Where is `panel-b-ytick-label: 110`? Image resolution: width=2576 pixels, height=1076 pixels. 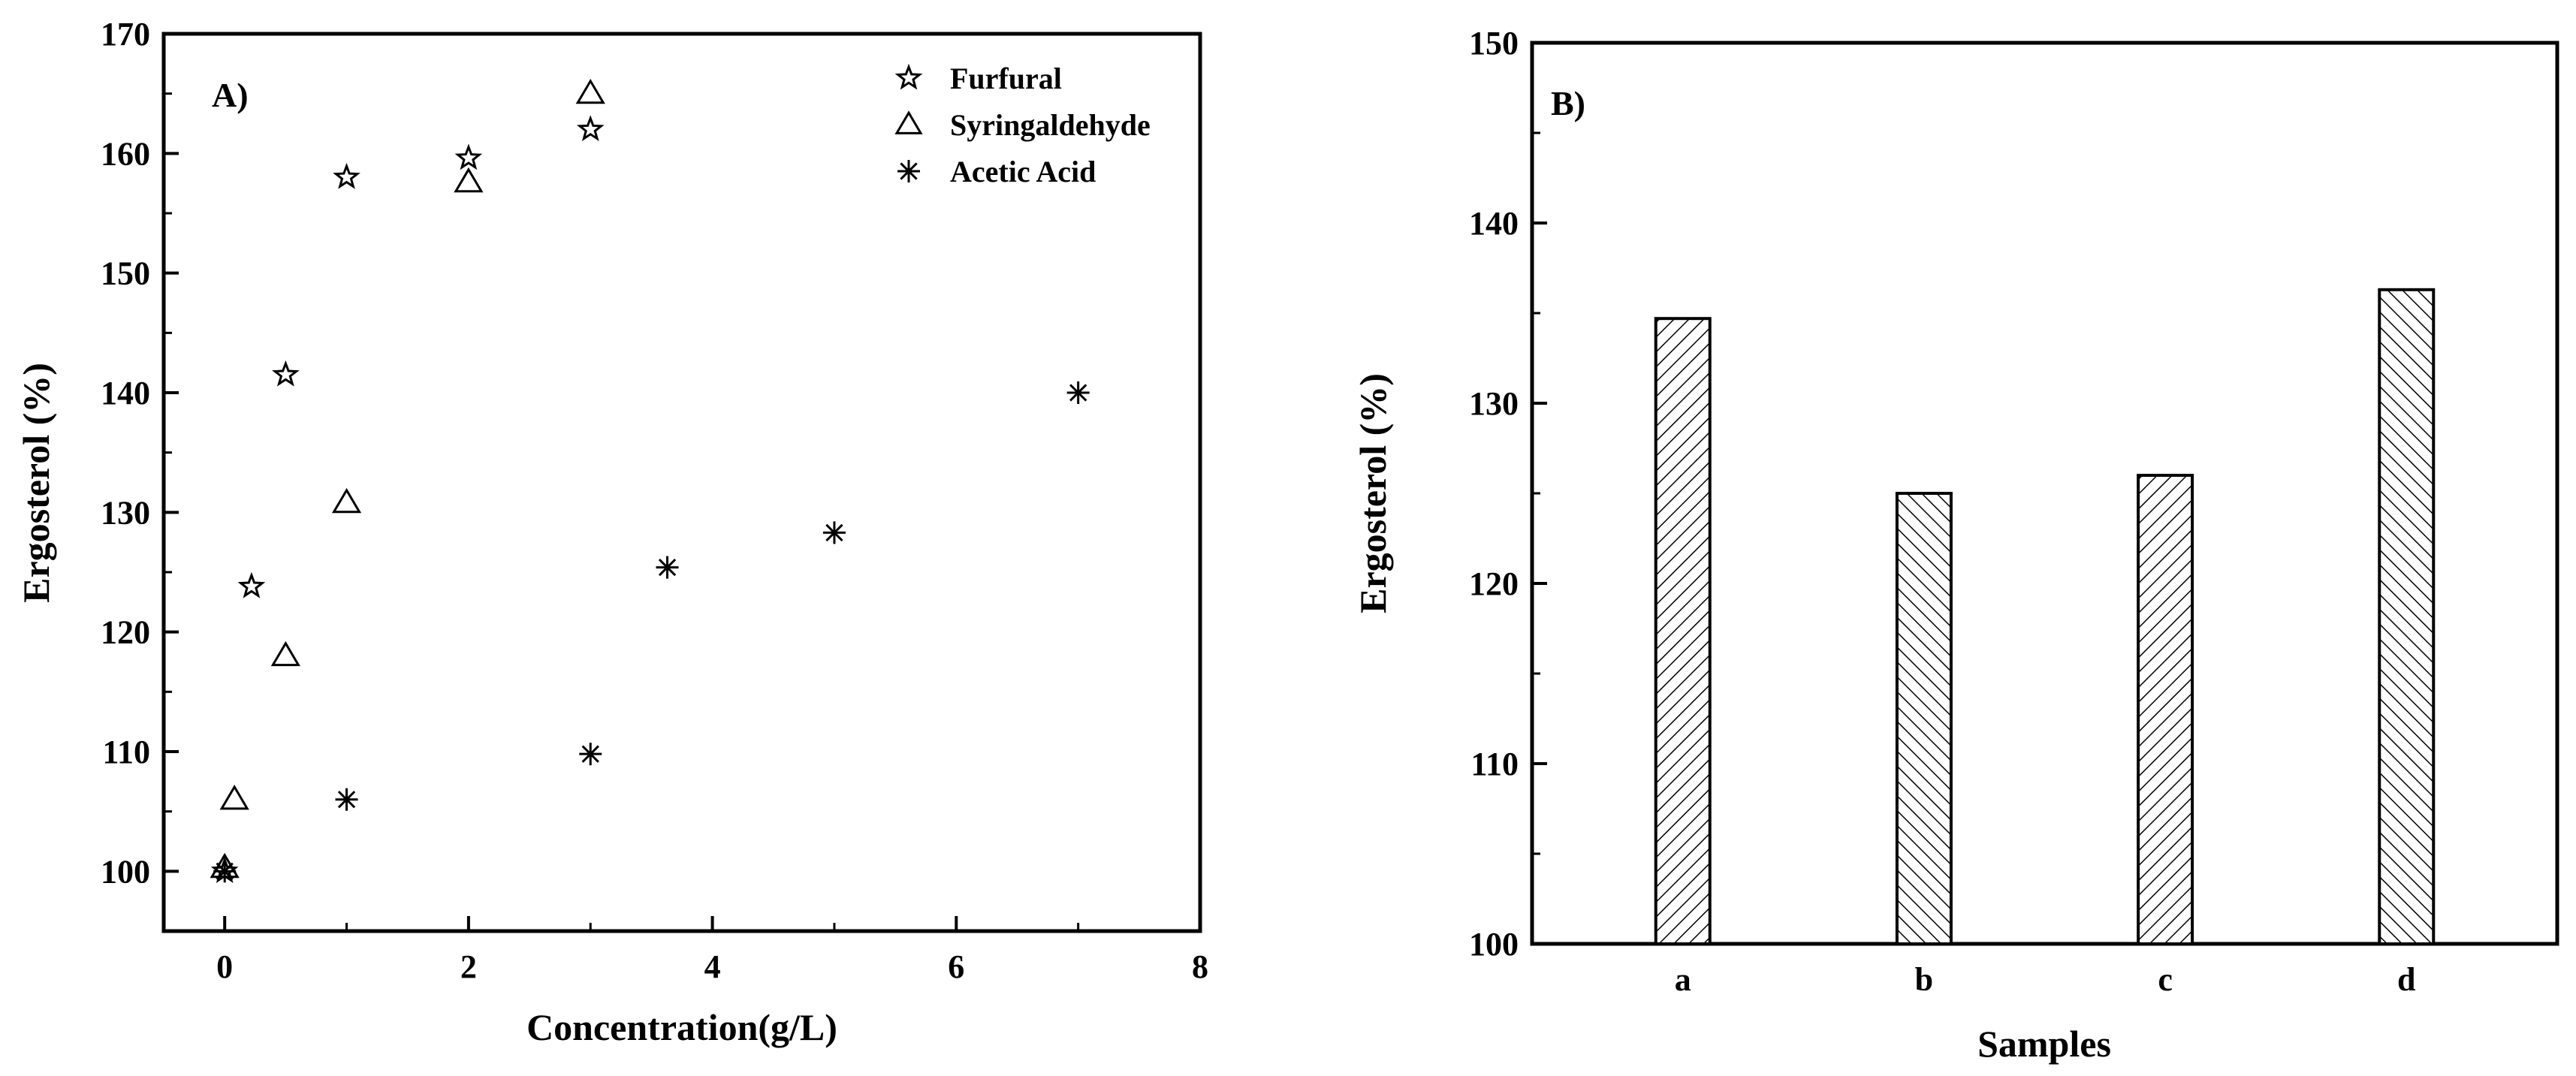
panel-b-ytick-label: 110 is located at coordinates (1494, 764).